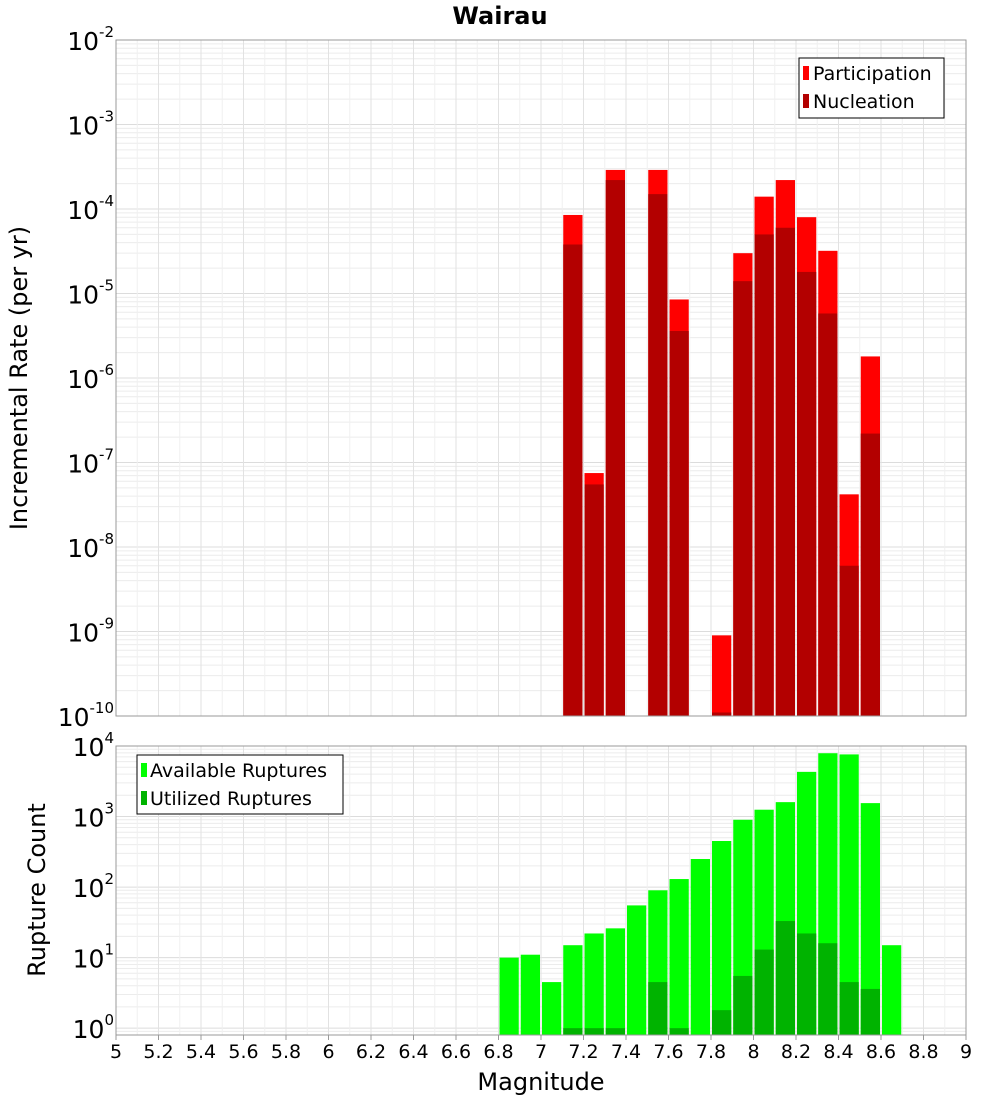  I want to click on x-axis-label: Magnitude, so click(540, 1082).